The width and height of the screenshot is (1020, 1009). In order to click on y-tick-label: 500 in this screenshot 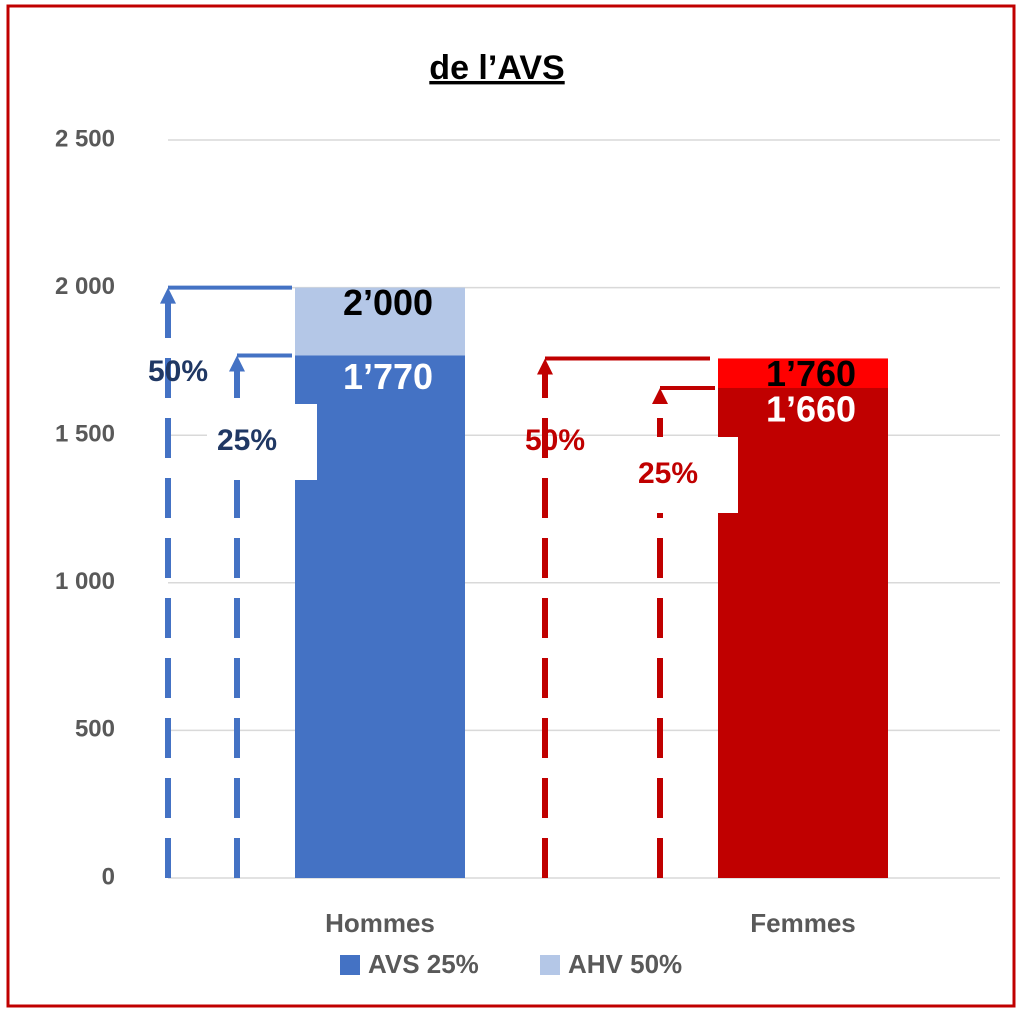, I will do `click(95, 729)`.